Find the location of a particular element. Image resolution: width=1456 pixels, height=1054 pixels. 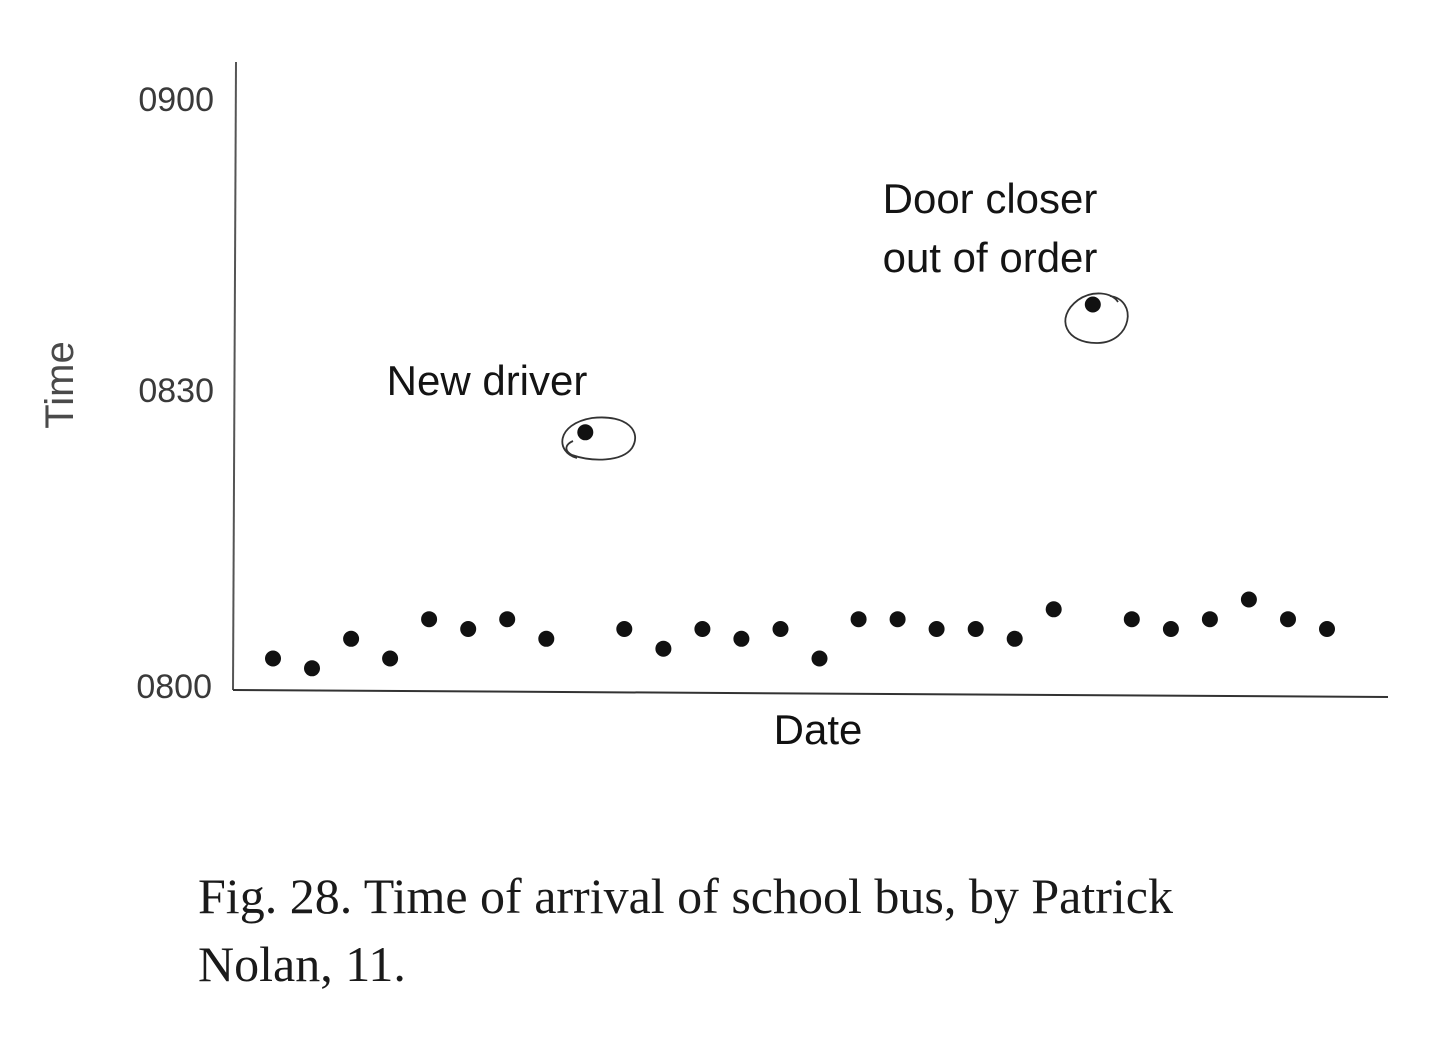

x-axis-label: Date is located at coordinates (818, 729).